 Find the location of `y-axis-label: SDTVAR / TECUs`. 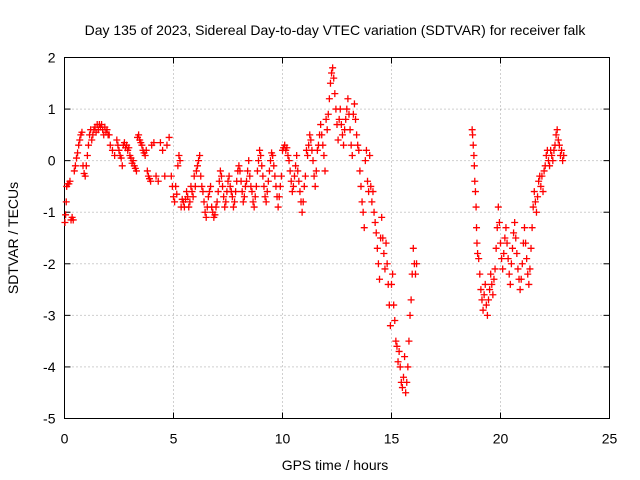

y-axis-label: SDTVAR / TECUs is located at coordinates (13, 238).